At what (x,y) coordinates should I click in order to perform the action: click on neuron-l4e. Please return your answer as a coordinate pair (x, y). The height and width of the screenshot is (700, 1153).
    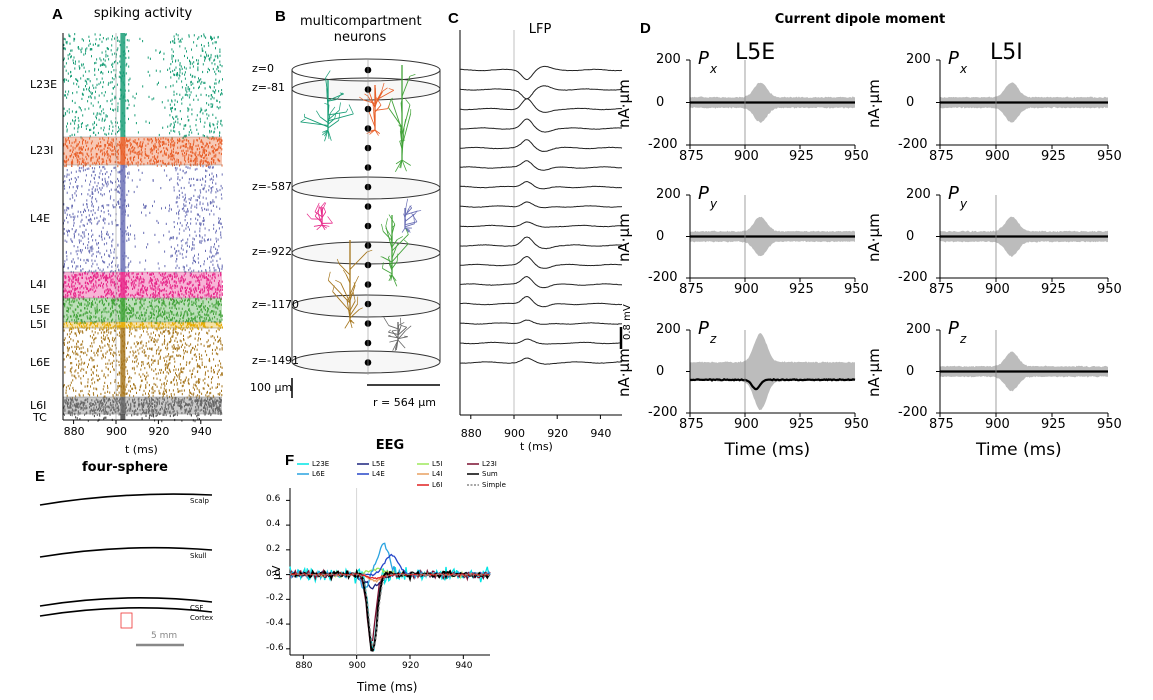
    Looking at the image, I should click on (411, 215).